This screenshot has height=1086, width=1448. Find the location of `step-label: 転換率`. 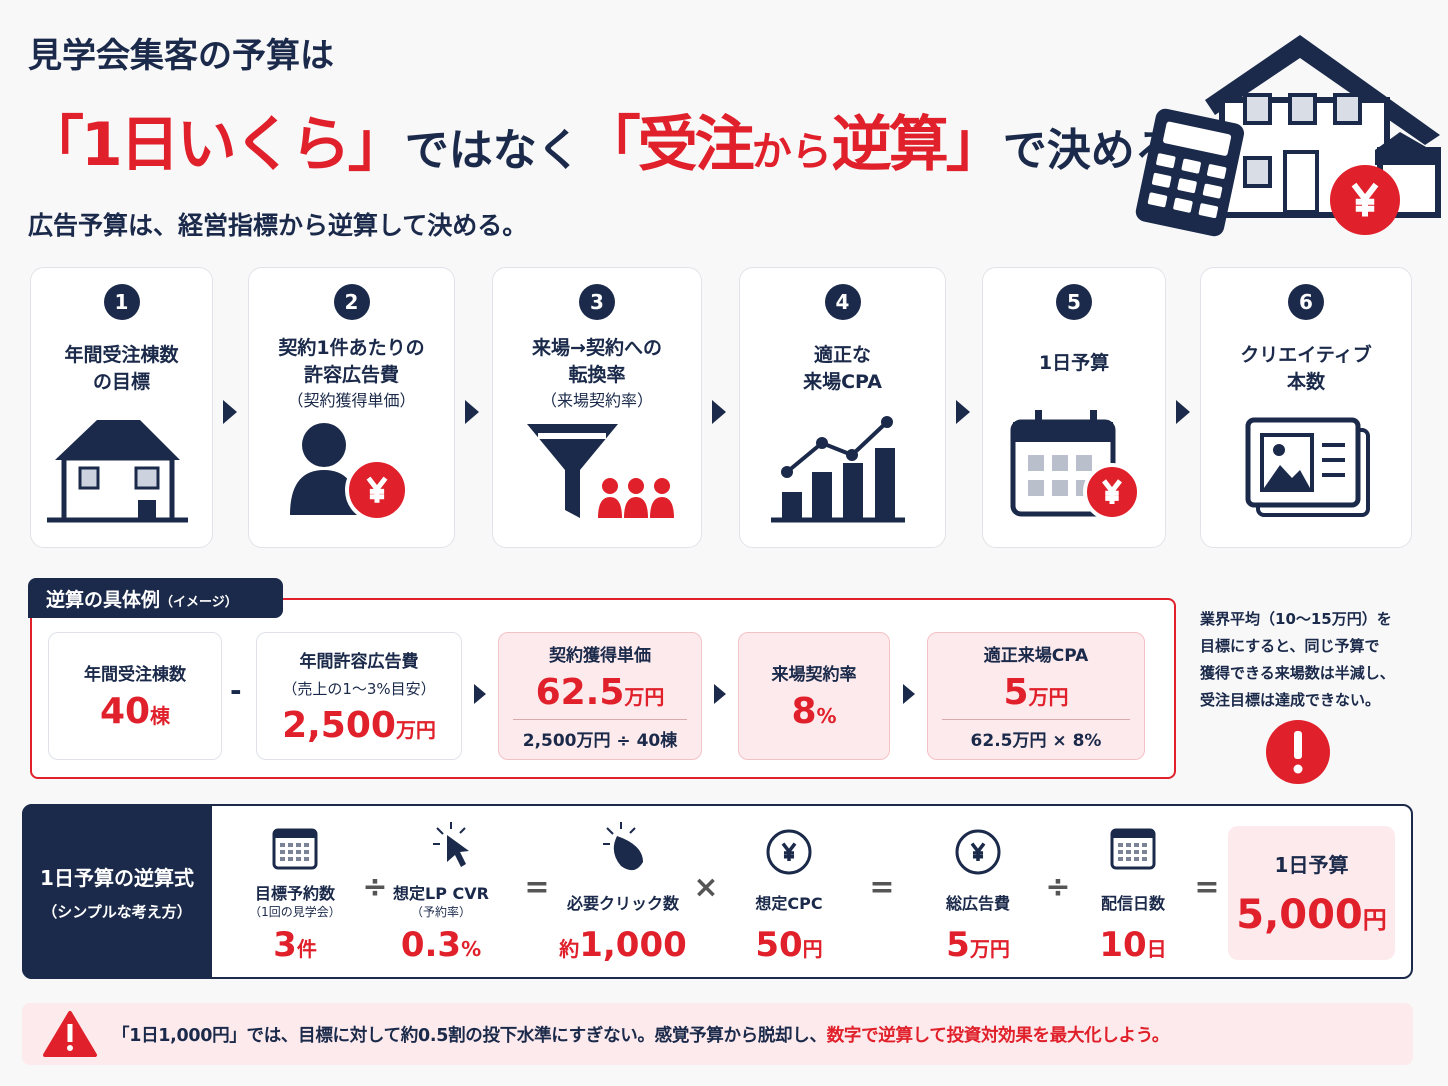

step-label: 転換率 is located at coordinates (597, 375).